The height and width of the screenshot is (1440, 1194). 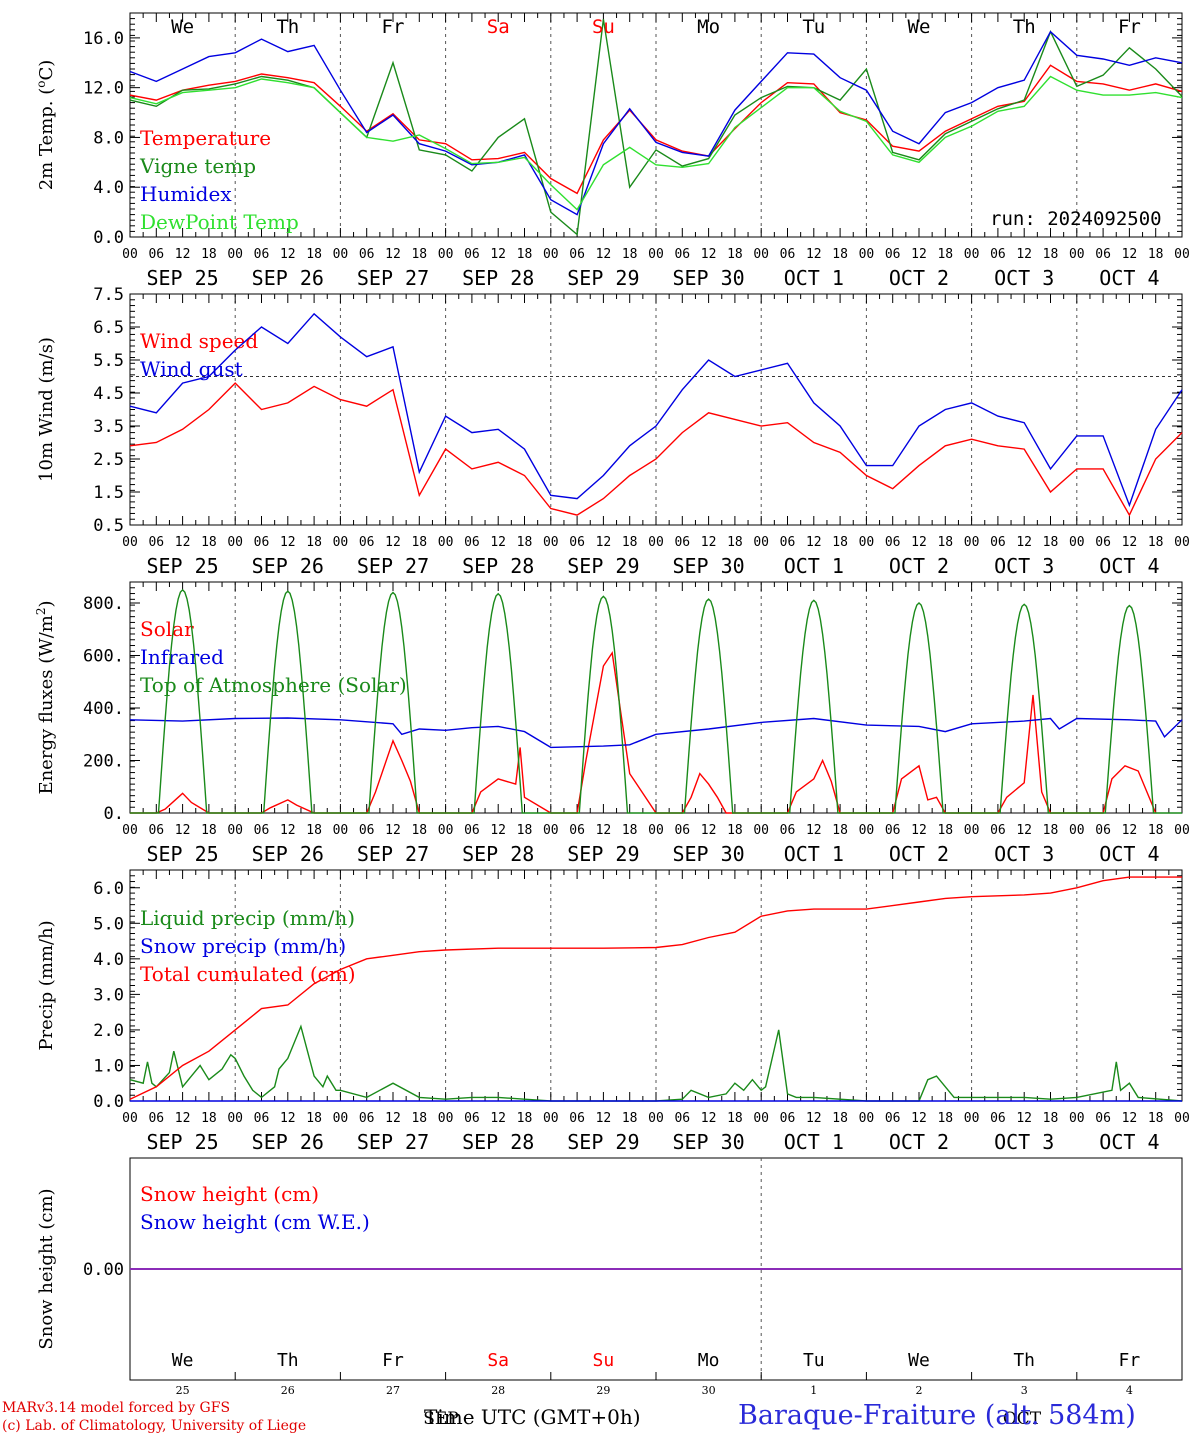 What do you see at coordinates (45, 697) in the screenshot?
I see `y-axis-title: Energy fluxes (W/m2)` at bounding box center [45, 697].